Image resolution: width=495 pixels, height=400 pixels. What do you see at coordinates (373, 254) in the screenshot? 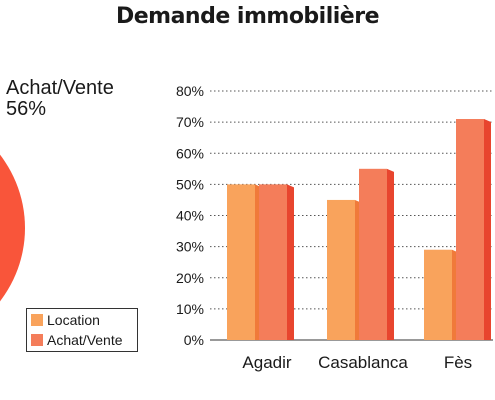
I see `bar-achat-vente-casablanca` at bounding box center [373, 254].